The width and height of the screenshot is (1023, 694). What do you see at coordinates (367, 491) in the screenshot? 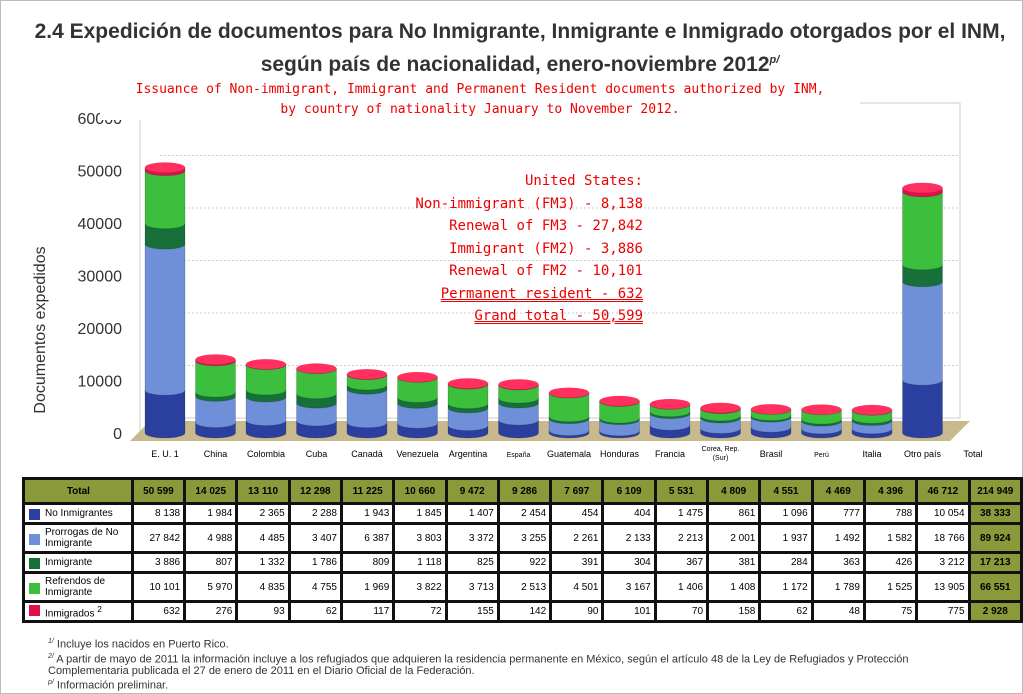
I see `total-cell: 11 225` at bounding box center [367, 491].